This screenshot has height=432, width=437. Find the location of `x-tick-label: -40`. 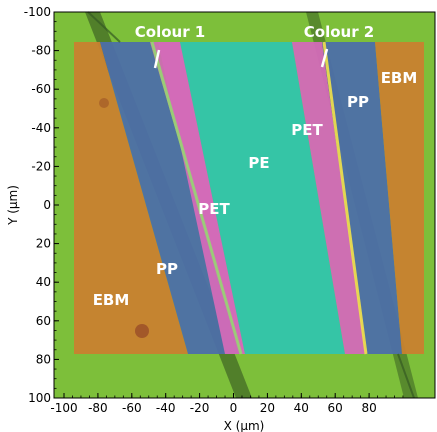

x-tick-label: -40 is located at coordinates (166, 408).